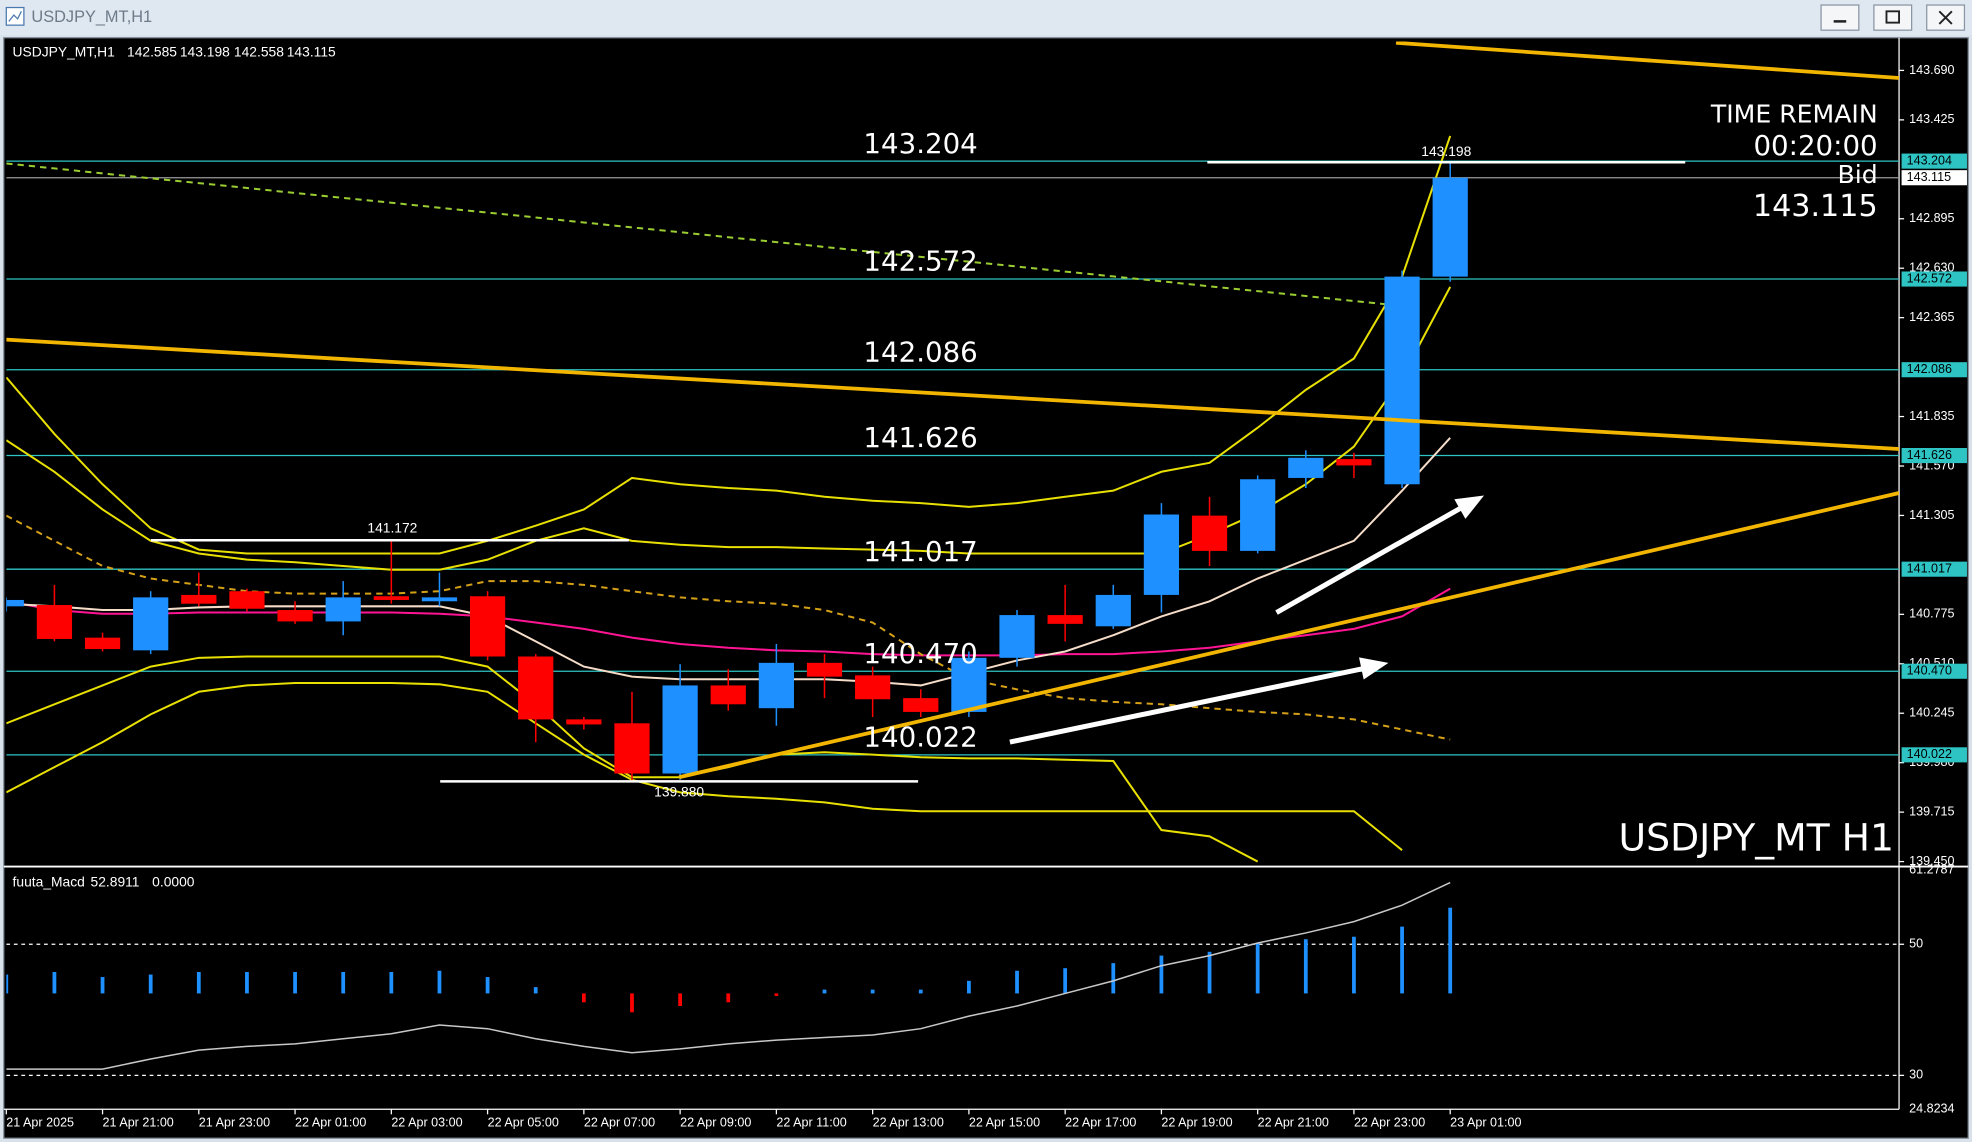 The width and height of the screenshot is (1972, 1142). I want to click on symbol-label: USDJPY_MT,H1, so click(64, 51).